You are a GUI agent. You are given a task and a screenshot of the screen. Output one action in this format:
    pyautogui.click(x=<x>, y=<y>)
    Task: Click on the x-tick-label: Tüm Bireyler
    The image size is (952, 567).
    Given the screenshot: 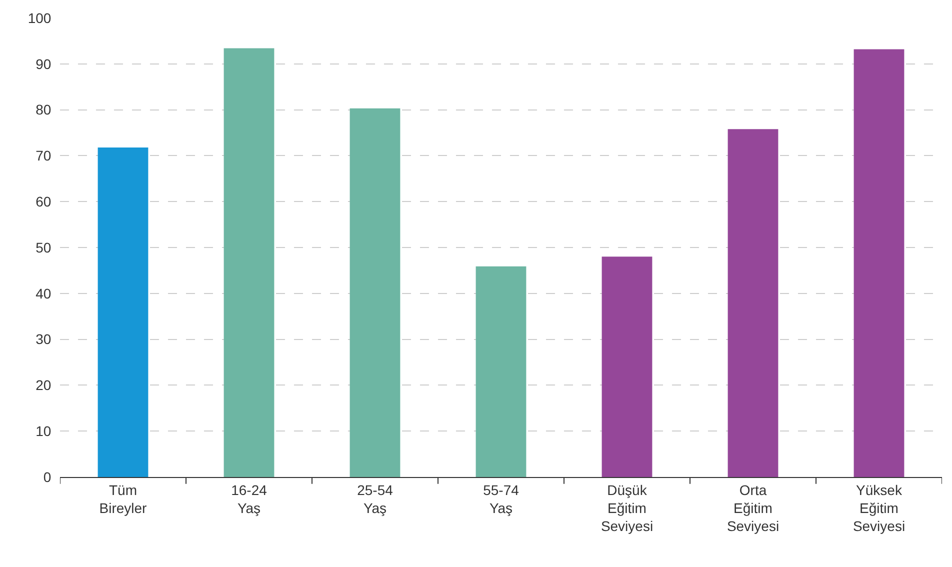 What is the action you would take?
    pyautogui.click(x=123, y=499)
    